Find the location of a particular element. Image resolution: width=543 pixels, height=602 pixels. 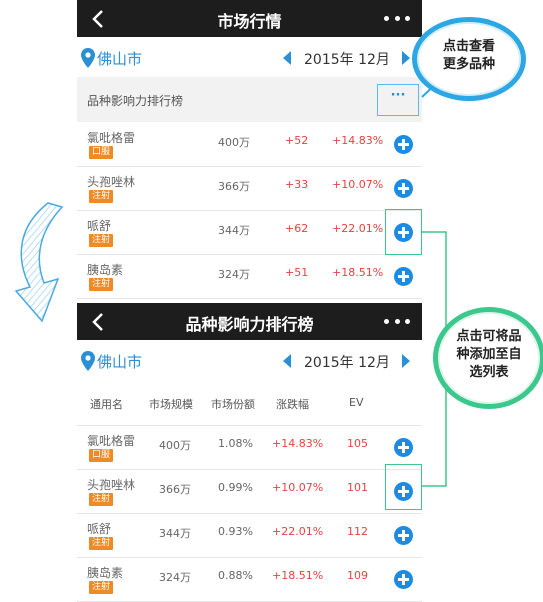

header-market-share: 市场份额 is located at coordinates (233, 404).